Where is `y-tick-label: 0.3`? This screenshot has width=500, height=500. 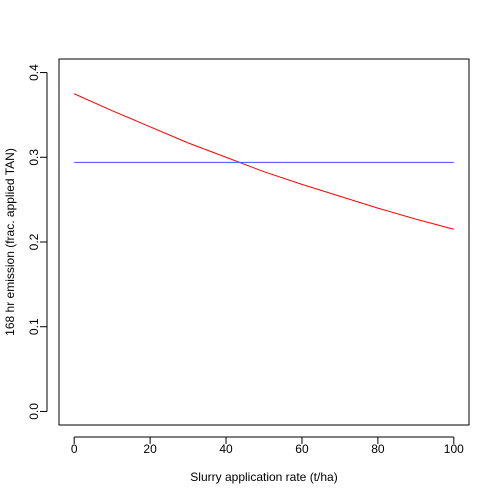
y-tick-label: 0.3 is located at coordinates (34, 157).